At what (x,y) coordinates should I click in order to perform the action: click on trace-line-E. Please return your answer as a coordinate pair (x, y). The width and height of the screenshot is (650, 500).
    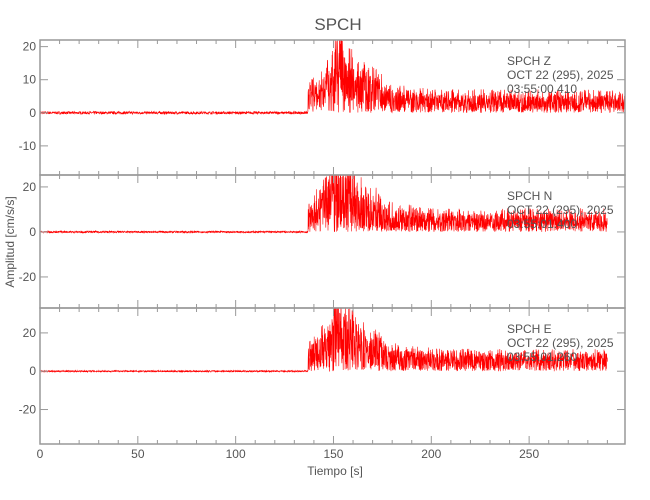
    Looking at the image, I should click on (323, 340).